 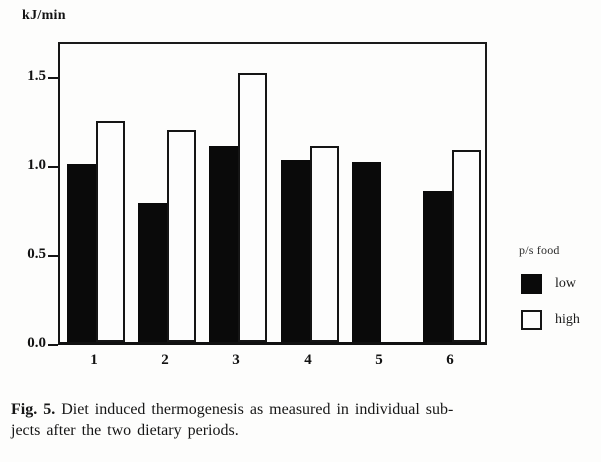 What do you see at coordinates (53, 345) in the screenshot?
I see `y-tick-mark-0.0` at bounding box center [53, 345].